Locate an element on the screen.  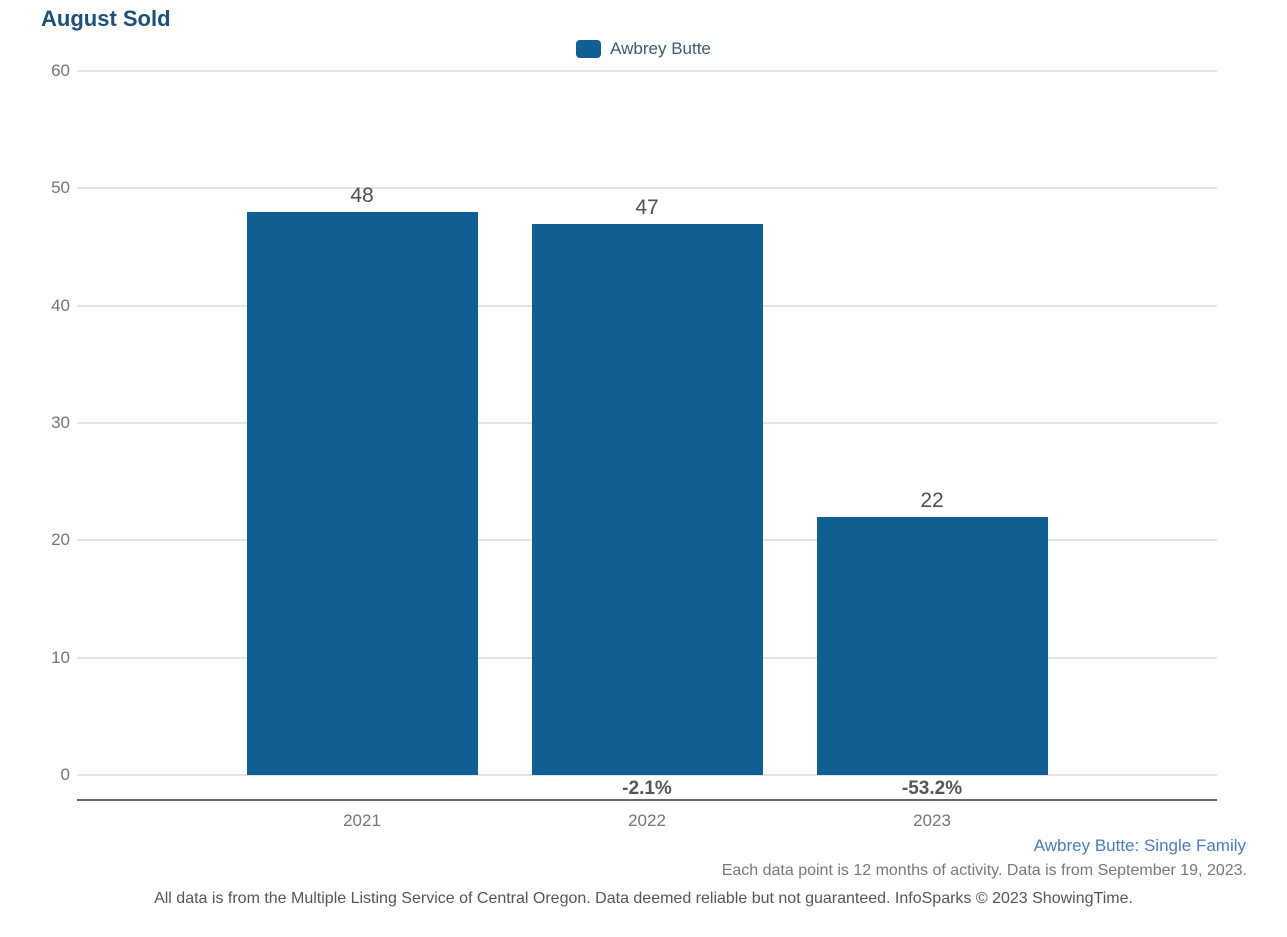
bar-value-label-2023: 22 is located at coordinates (932, 500).